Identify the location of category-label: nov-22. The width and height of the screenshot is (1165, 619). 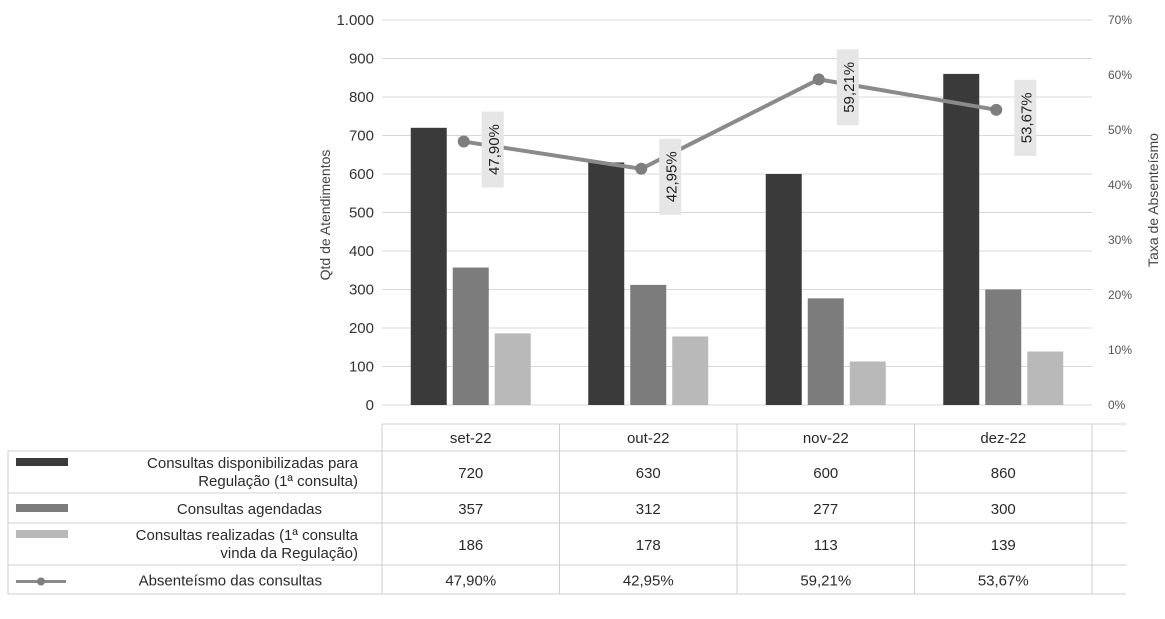
(826, 438).